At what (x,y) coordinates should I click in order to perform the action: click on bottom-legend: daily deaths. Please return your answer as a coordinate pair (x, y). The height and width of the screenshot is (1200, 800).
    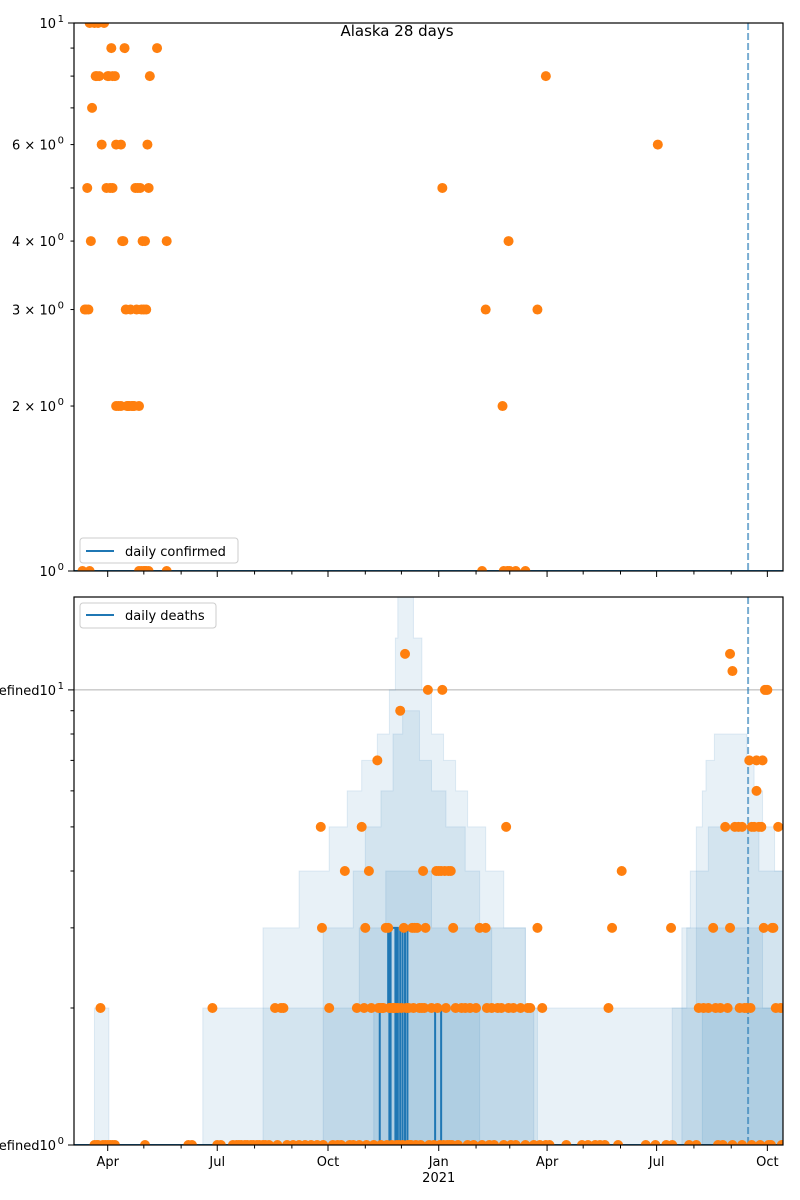
    Looking at the image, I should click on (148, 615).